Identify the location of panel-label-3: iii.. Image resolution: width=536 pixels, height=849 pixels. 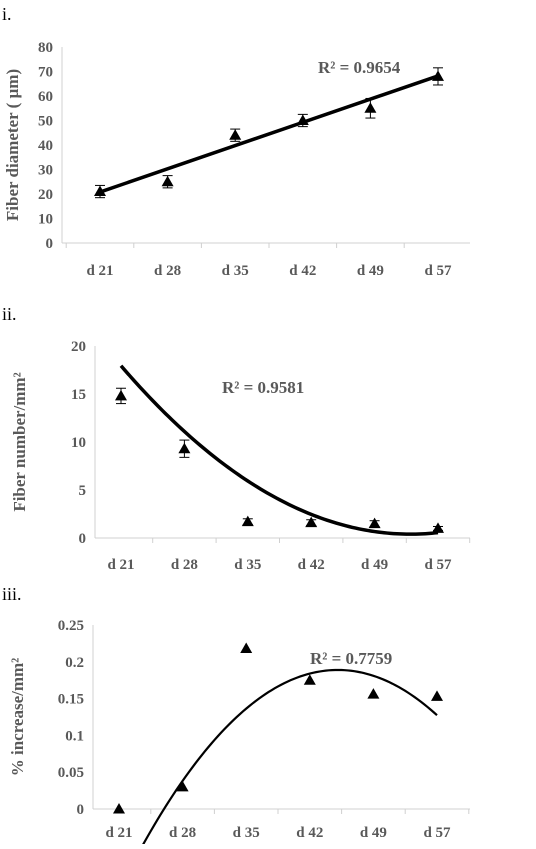
(12, 594).